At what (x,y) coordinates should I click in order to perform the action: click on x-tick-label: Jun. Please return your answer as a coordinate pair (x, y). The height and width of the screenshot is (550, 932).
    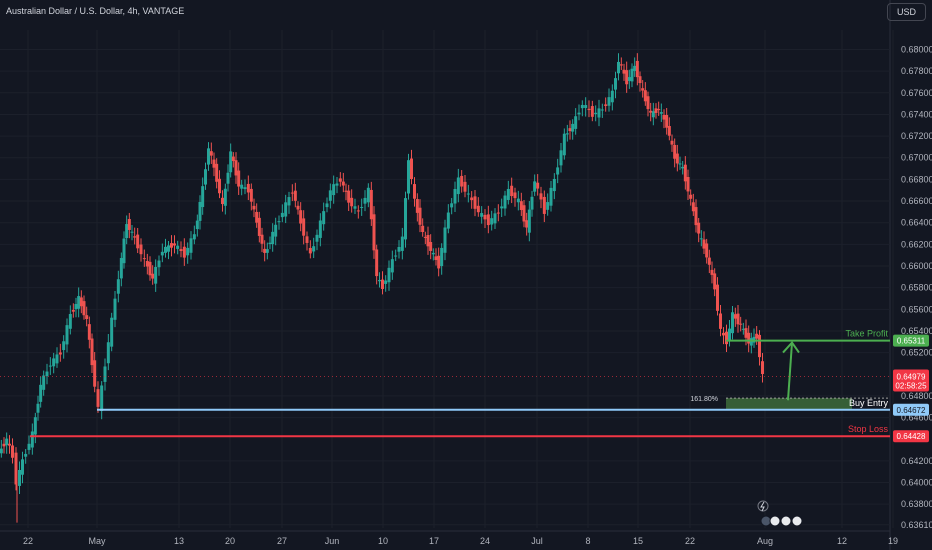
    Looking at the image, I should click on (332, 541).